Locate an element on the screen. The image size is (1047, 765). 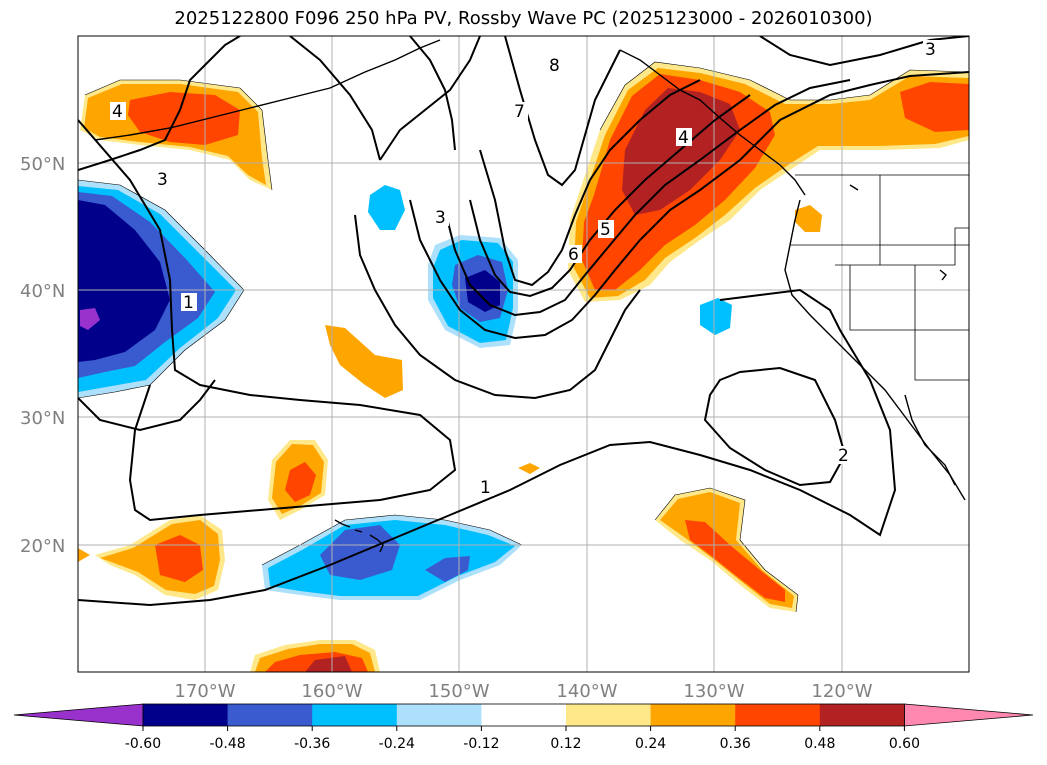
colorbar-tick-label: -0.36 is located at coordinates (312, 744).